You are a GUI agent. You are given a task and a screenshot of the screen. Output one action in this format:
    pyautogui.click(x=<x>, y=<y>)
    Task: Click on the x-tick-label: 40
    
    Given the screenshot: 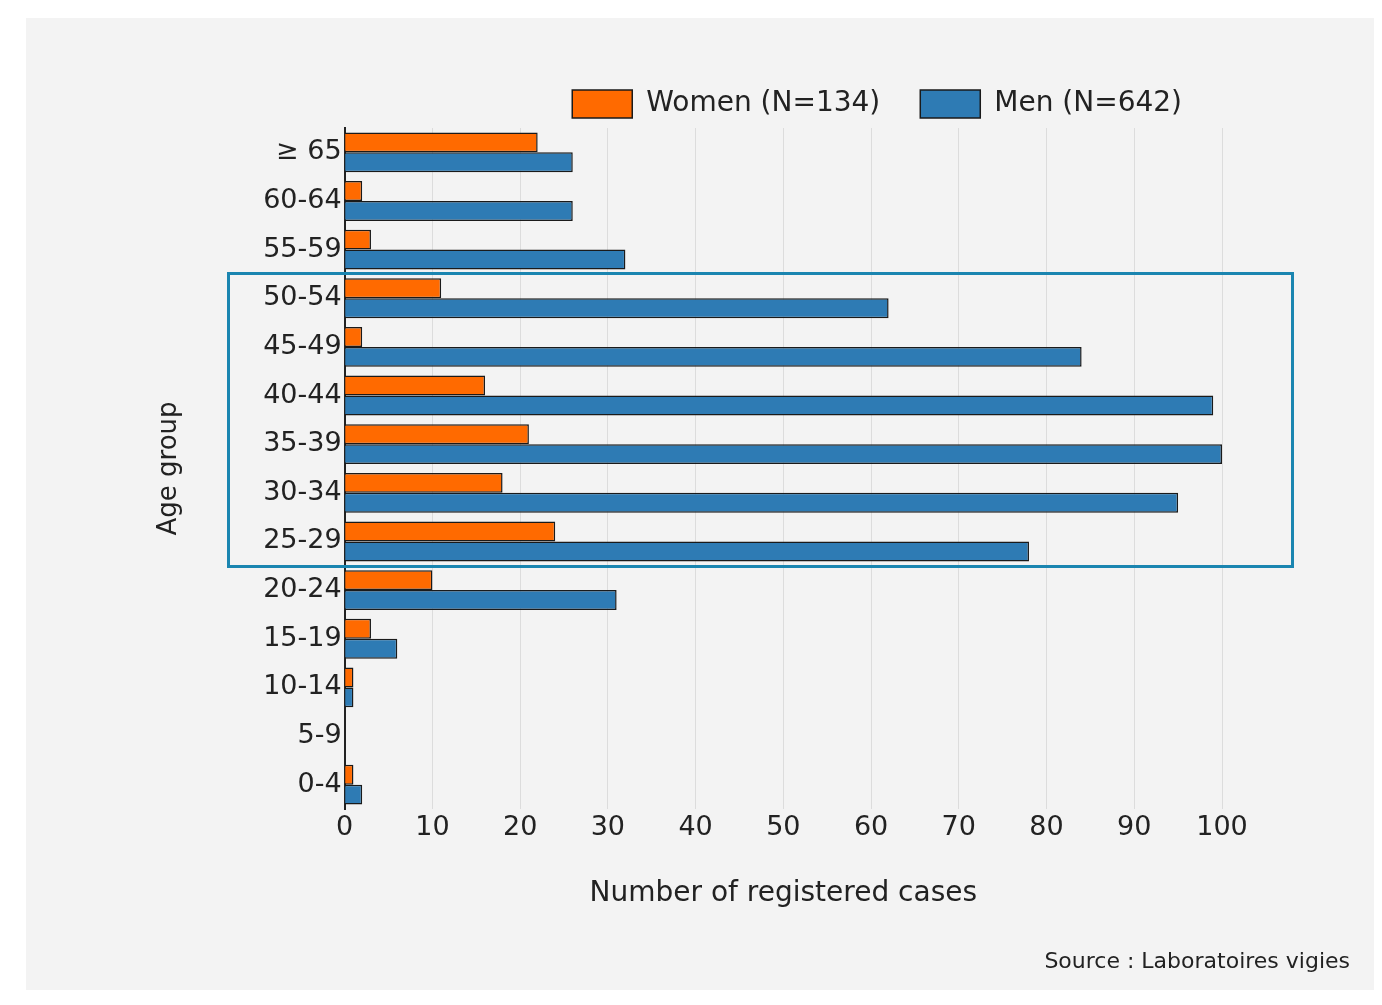 What is the action you would take?
    pyautogui.click(x=695, y=826)
    